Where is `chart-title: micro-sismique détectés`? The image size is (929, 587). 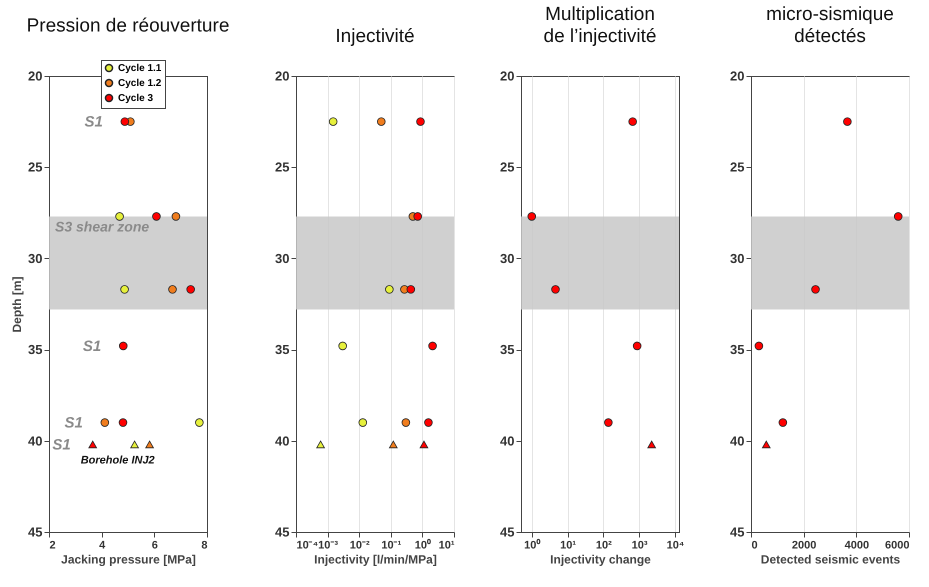 chart-title: micro-sismique détectés is located at coordinates (830, 25).